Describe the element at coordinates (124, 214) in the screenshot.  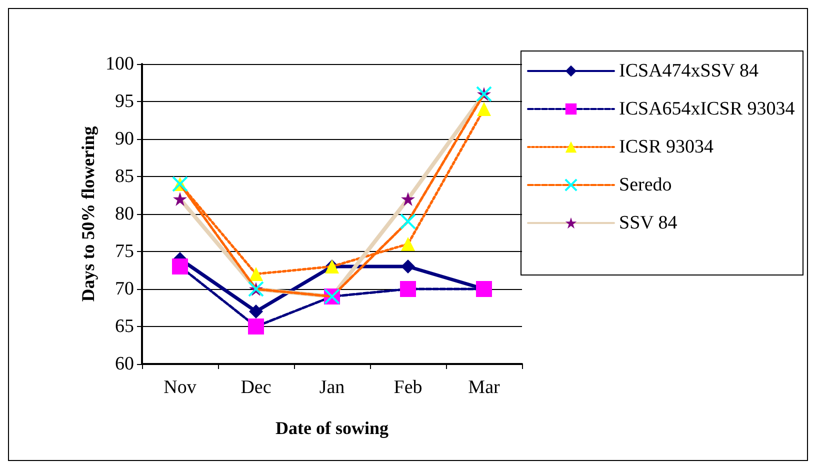
I see `y-tick-label: 80` at that location.